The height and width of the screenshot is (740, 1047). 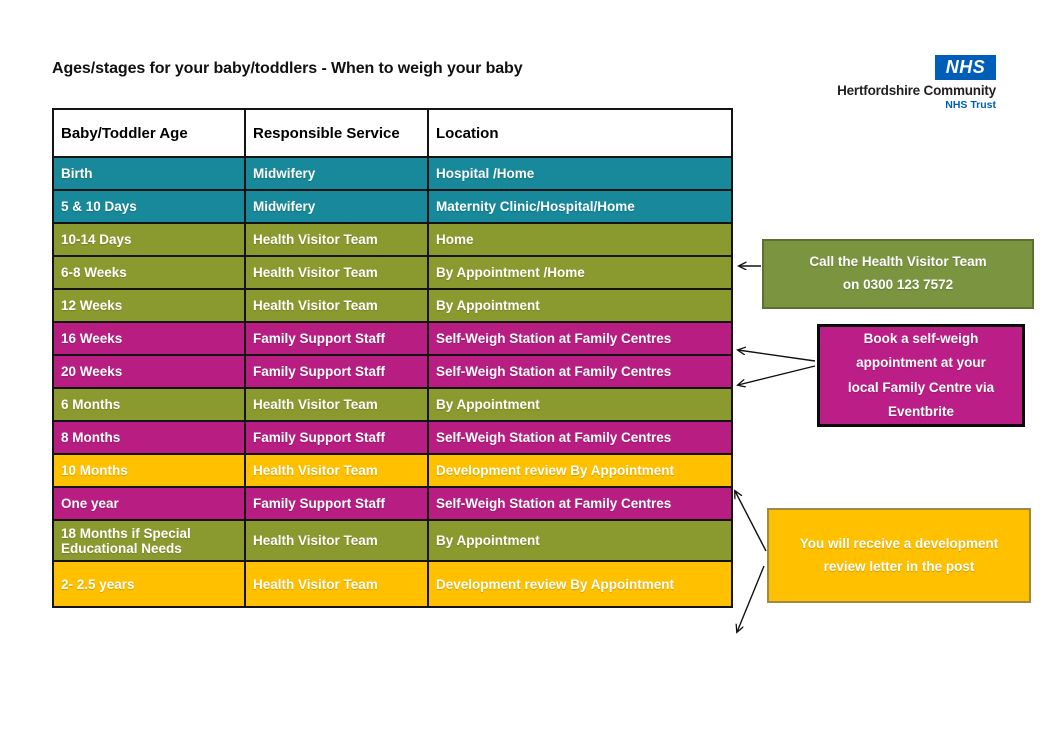 I want to click on nhs-logo-icon: NHS, so click(x=965, y=67).